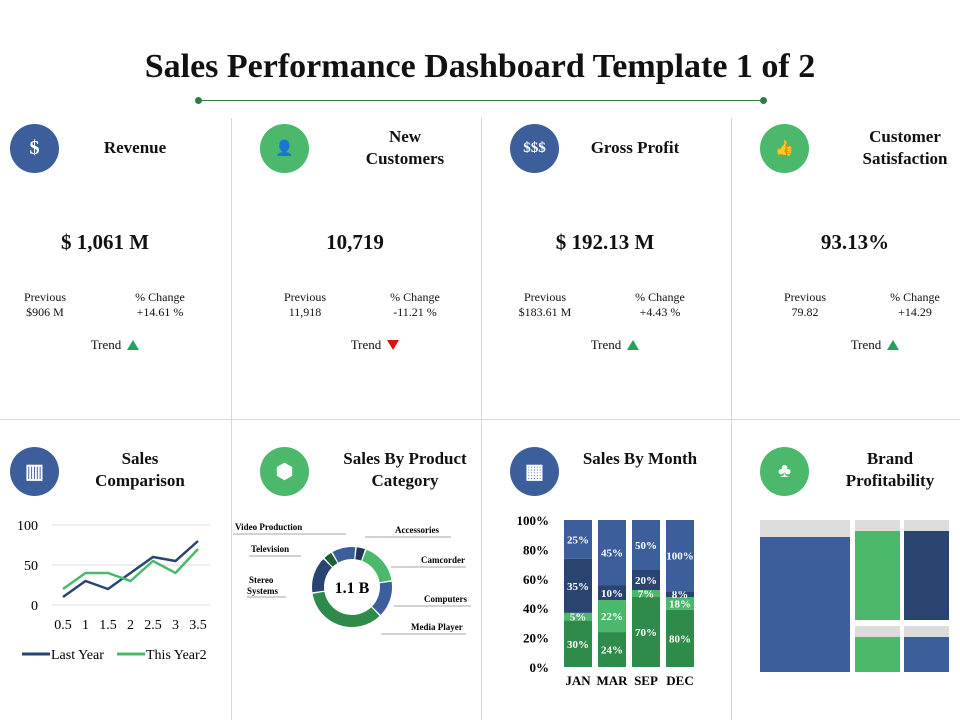  I want to click on y-tick-label: 100%, so click(533, 520).